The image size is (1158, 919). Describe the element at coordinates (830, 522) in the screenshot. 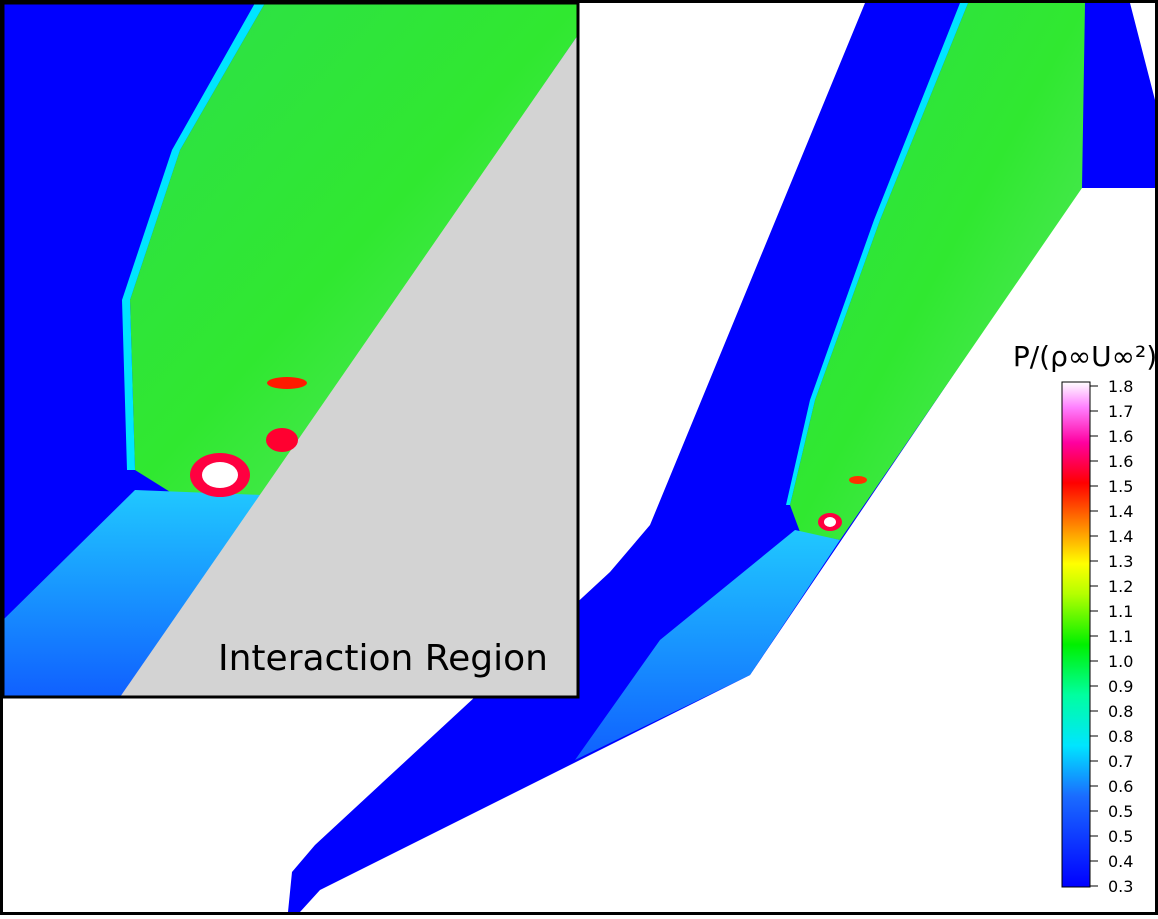

I see `hot-spot-core` at that location.